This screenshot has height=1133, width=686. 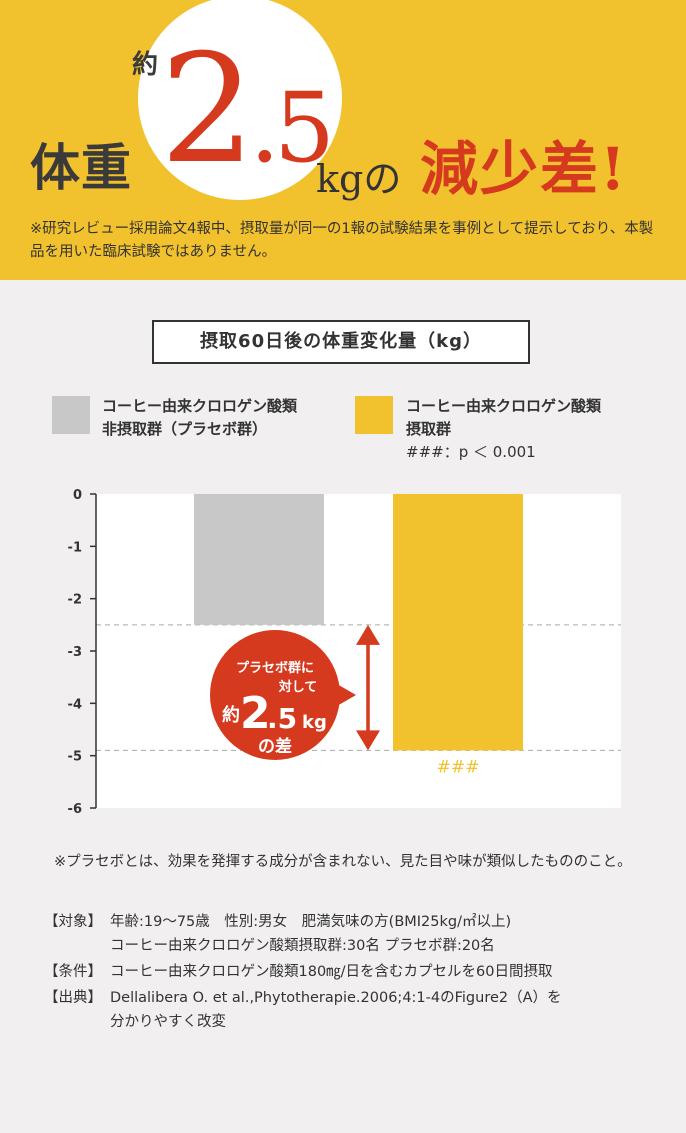 What do you see at coordinates (302, 946) in the screenshot?
I see `subjects-line2: コーヒー由来クロロゲン酸類摂取群:30名 プラセボ群:20名` at bounding box center [302, 946].